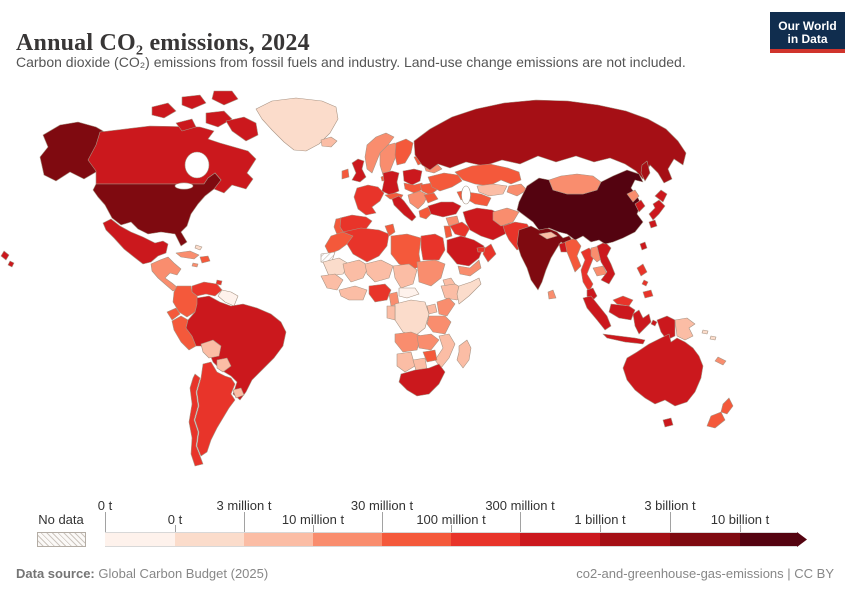 This screenshot has width=850, height=600. Describe the element at coordinates (575, 184) in the screenshot. I see `region-mongolia` at that location.